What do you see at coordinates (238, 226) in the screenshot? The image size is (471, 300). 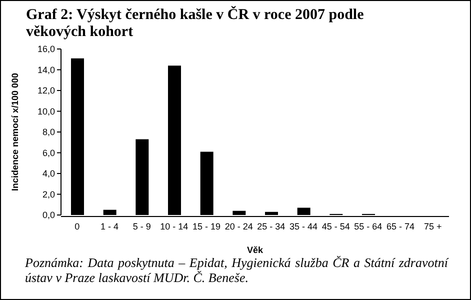 I see `x-tick-label: 20 - 24` at bounding box center [238, 226].